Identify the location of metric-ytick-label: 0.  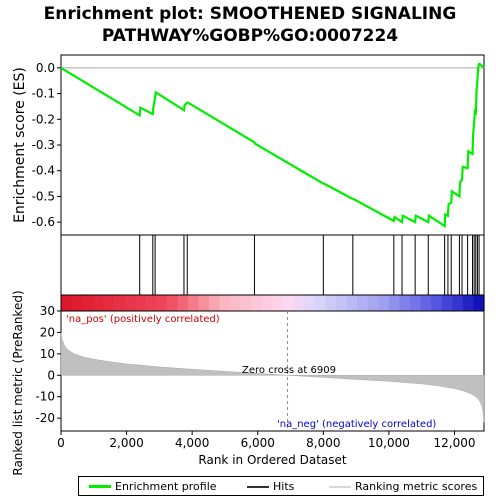
(51, 375).